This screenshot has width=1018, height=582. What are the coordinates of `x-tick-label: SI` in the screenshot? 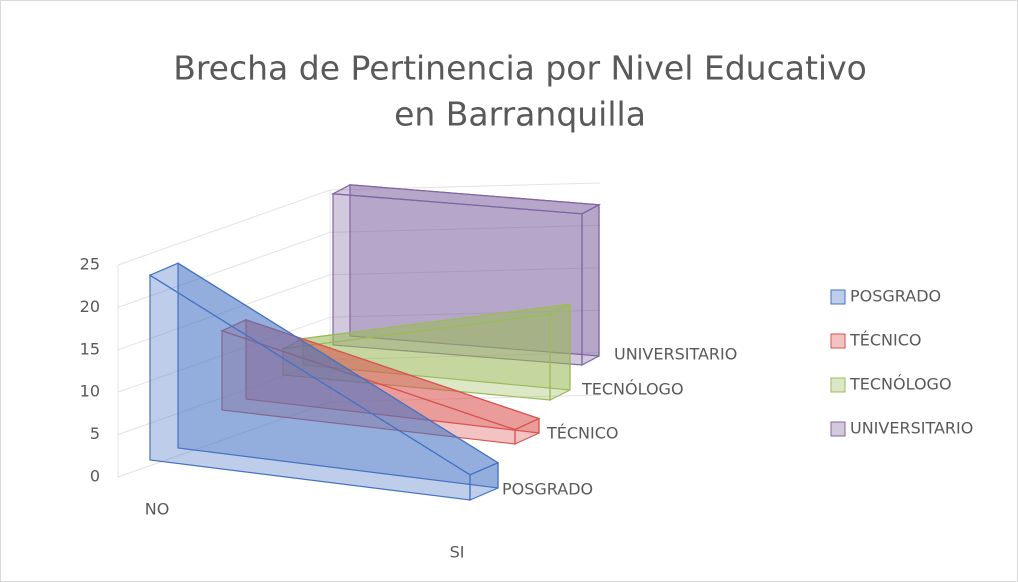 It's located at (457, 552).